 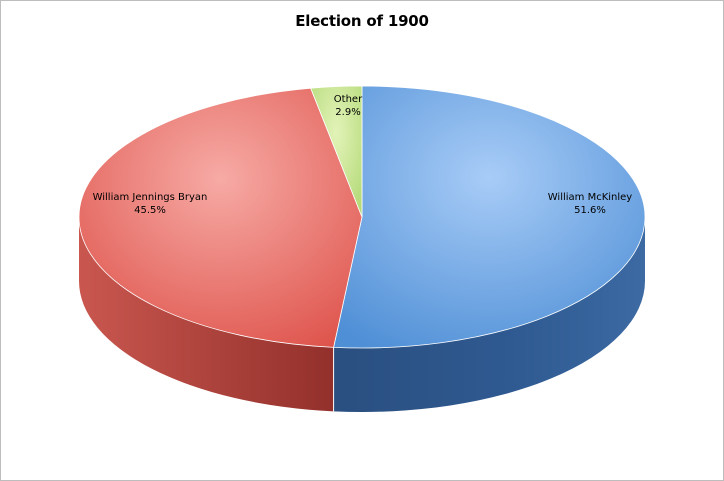 What do you see at coordinates (150, 197) in the screenshot?
I see `slice-bryan-label: William Jennings Bryan` at bounding box center [150, 197].